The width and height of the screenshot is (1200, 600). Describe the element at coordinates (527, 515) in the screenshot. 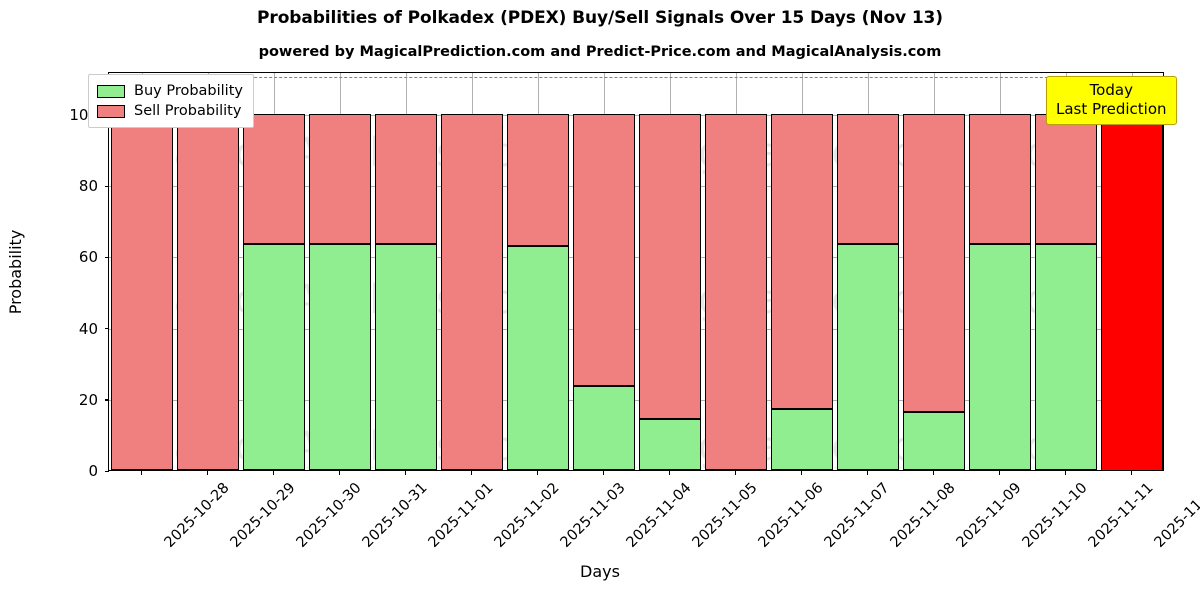

I see `x-tick-label: 2025-11-02` at that location.